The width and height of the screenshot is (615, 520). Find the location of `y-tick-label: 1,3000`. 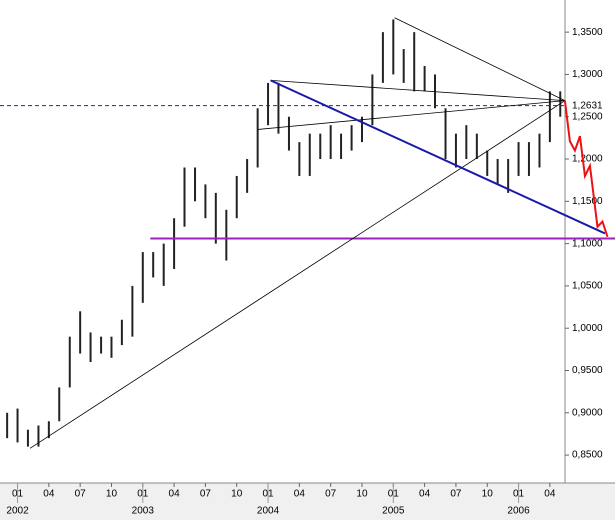

y-tick-label: 1,3000 is located at coordinates (587, 74).